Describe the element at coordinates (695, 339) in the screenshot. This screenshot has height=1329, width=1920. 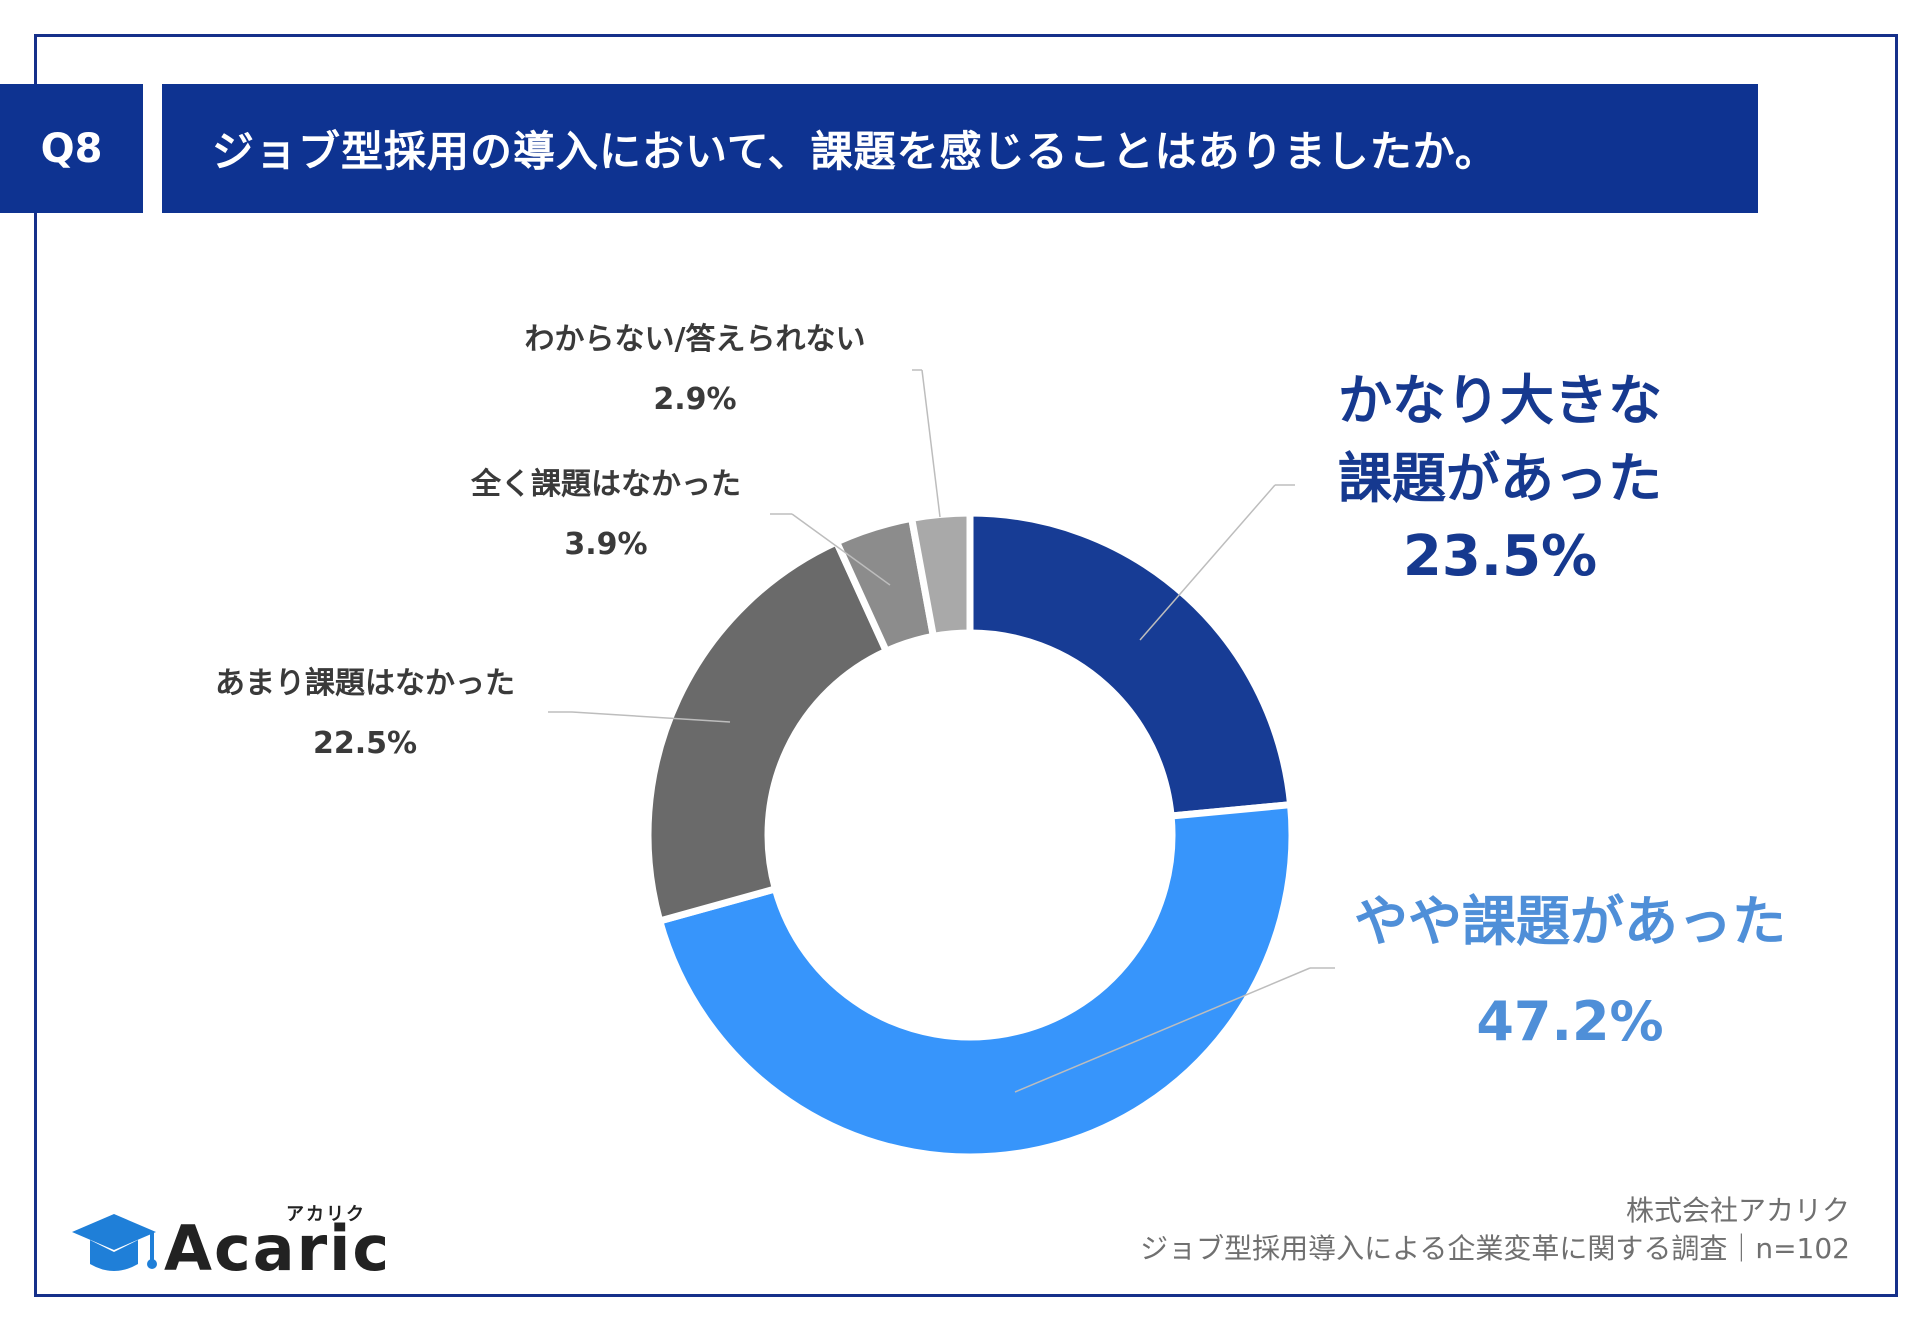
I see `label-slice-4-line1: わからない/答えられない` at that location.